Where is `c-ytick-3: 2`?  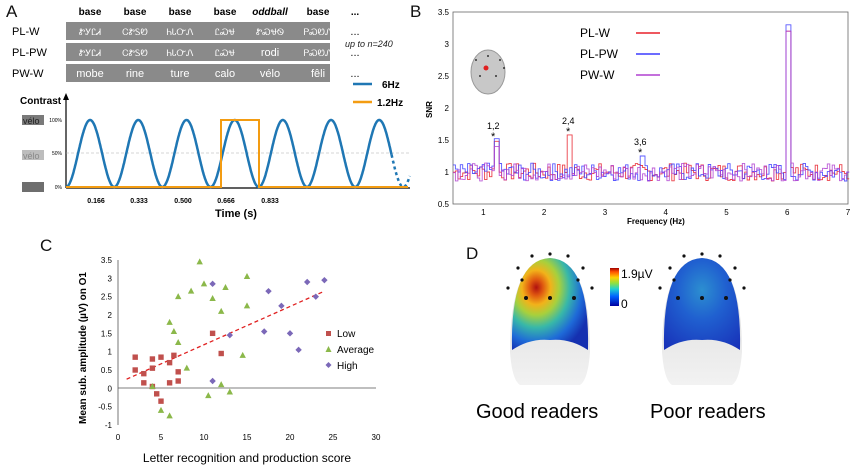
c-ytick-3: 2 is located at coordinates (110, 315).